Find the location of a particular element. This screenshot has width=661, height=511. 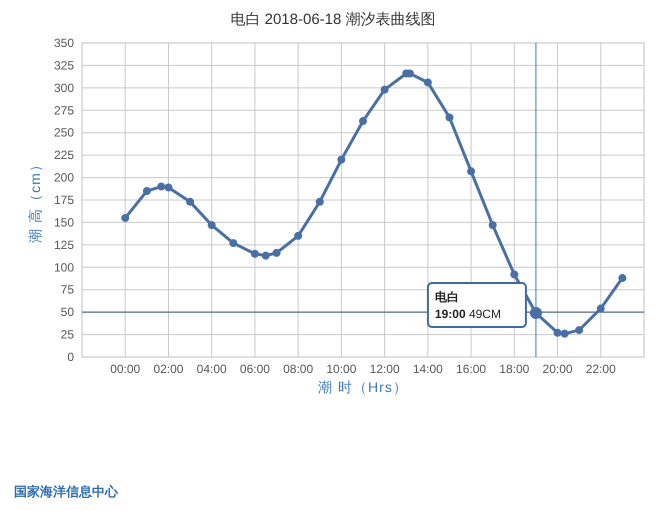

x-tick-label: 12:00 is located at coordinates (385, 369).